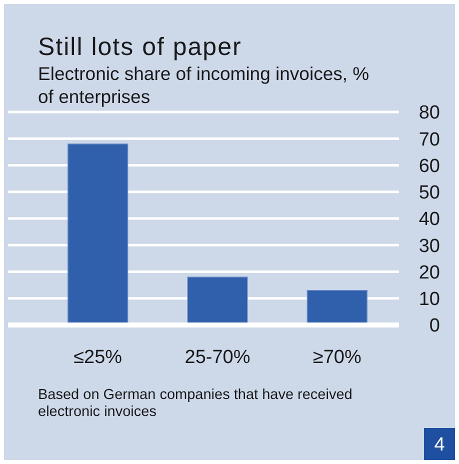 The image size is (459, 464). I want to click on y-tick-label: 80, so click(429, 113).